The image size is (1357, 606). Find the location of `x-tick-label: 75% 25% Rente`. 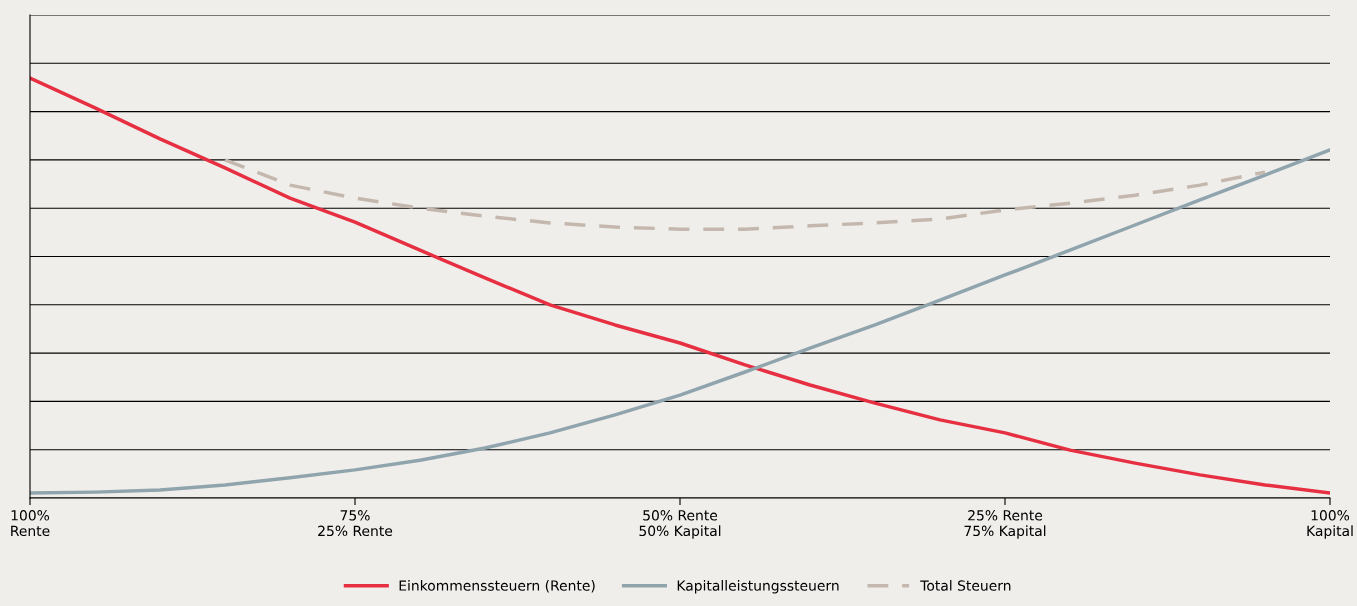

x-tick-label: 75% 25% Rente is located at coordinates (355, 523).